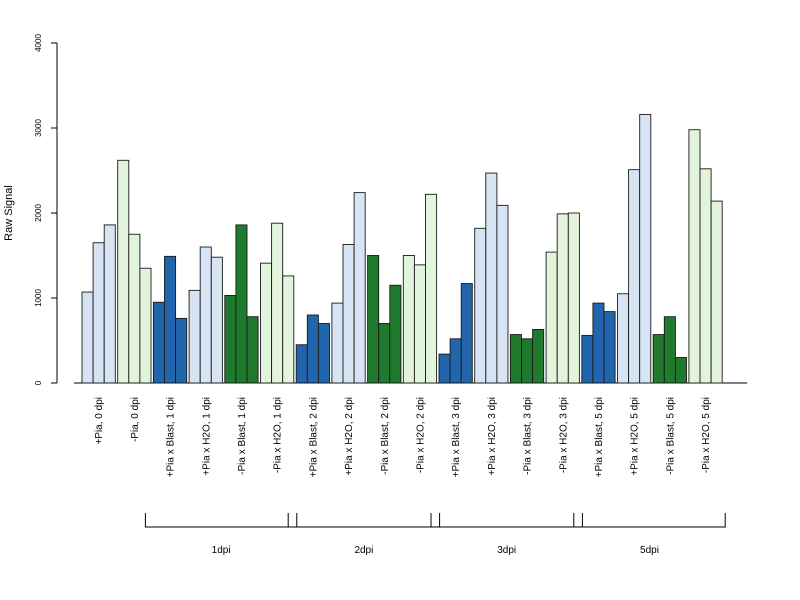  Describe the element at coordinates (46, 209) in the screenshot. I see `y-axis: 0 1000 2000 3000 4000` at that location.